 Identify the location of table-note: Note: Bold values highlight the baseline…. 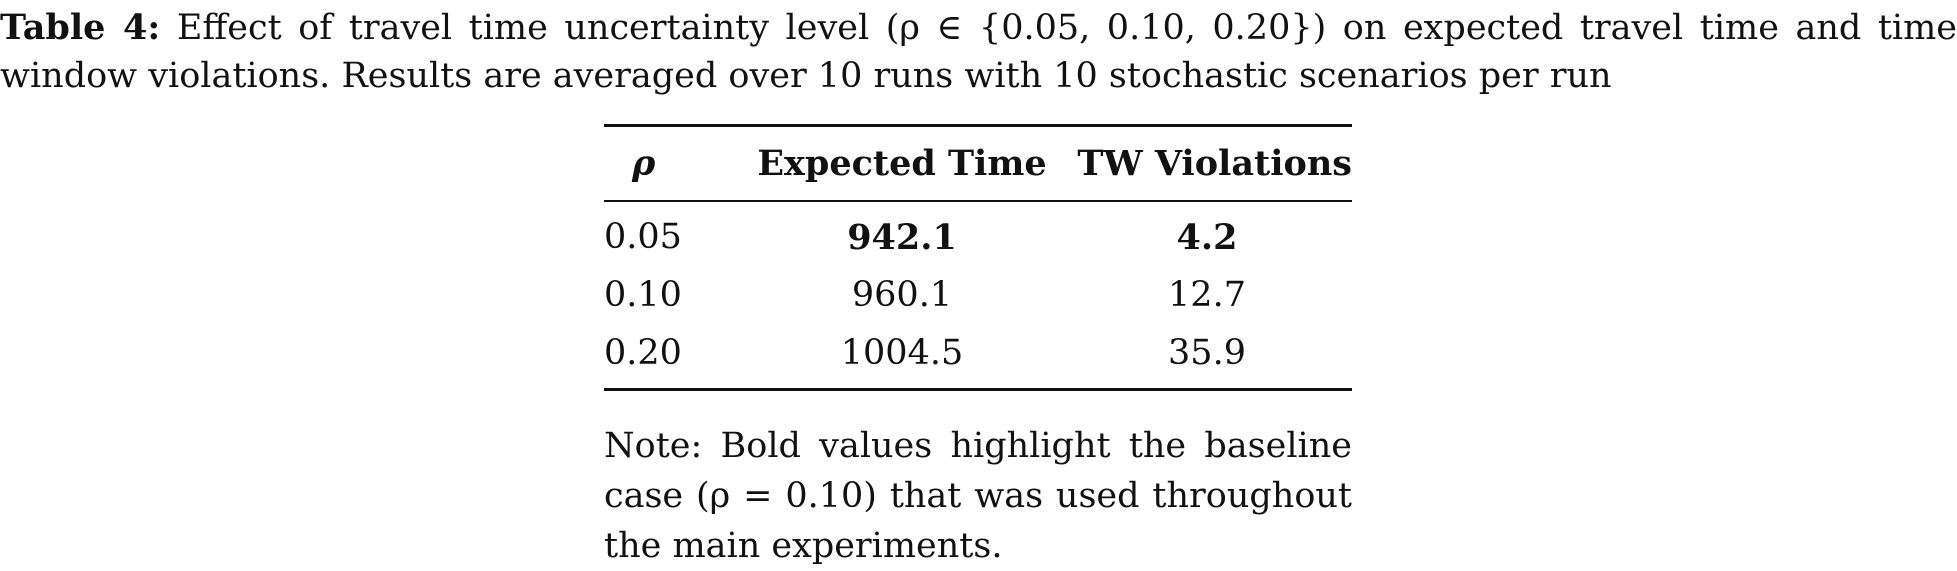
(978, 496).